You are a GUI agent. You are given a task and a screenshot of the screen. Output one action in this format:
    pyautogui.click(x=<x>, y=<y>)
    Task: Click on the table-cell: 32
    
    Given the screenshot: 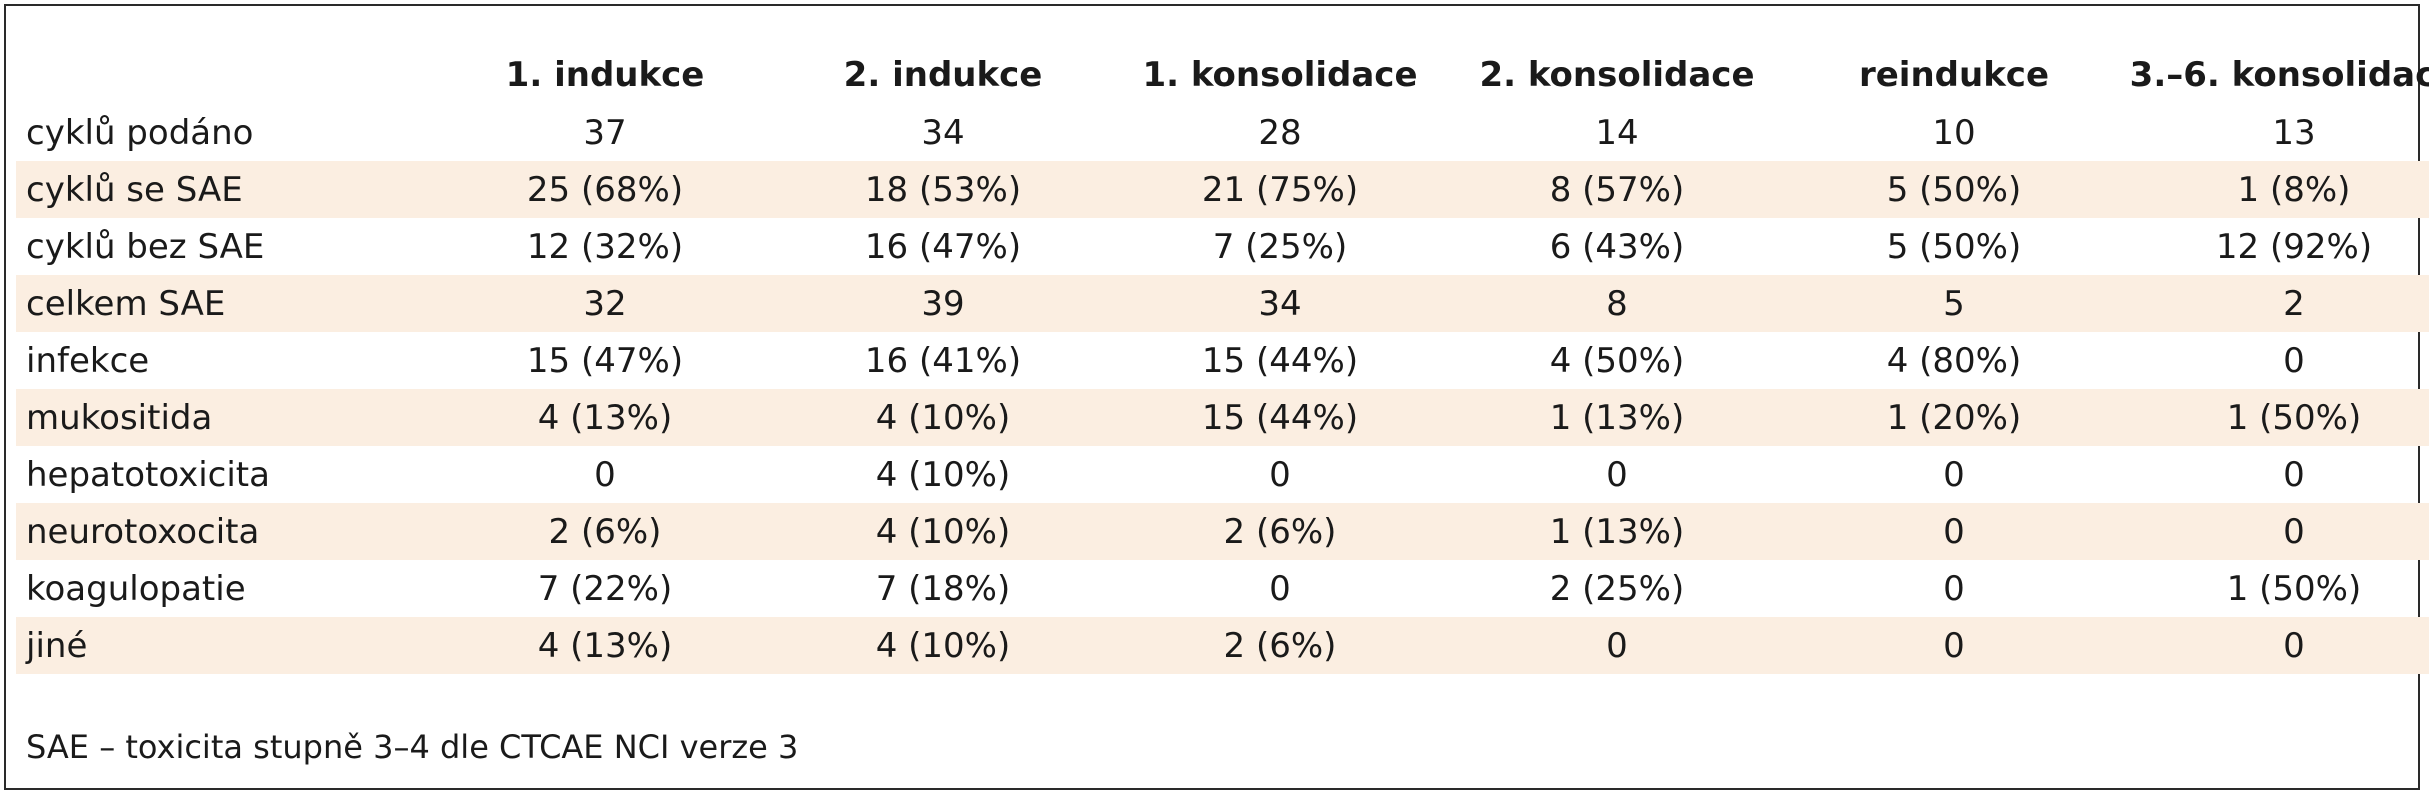 What is the action you would take?
    pyautogui.click(x=605, y=303)
    